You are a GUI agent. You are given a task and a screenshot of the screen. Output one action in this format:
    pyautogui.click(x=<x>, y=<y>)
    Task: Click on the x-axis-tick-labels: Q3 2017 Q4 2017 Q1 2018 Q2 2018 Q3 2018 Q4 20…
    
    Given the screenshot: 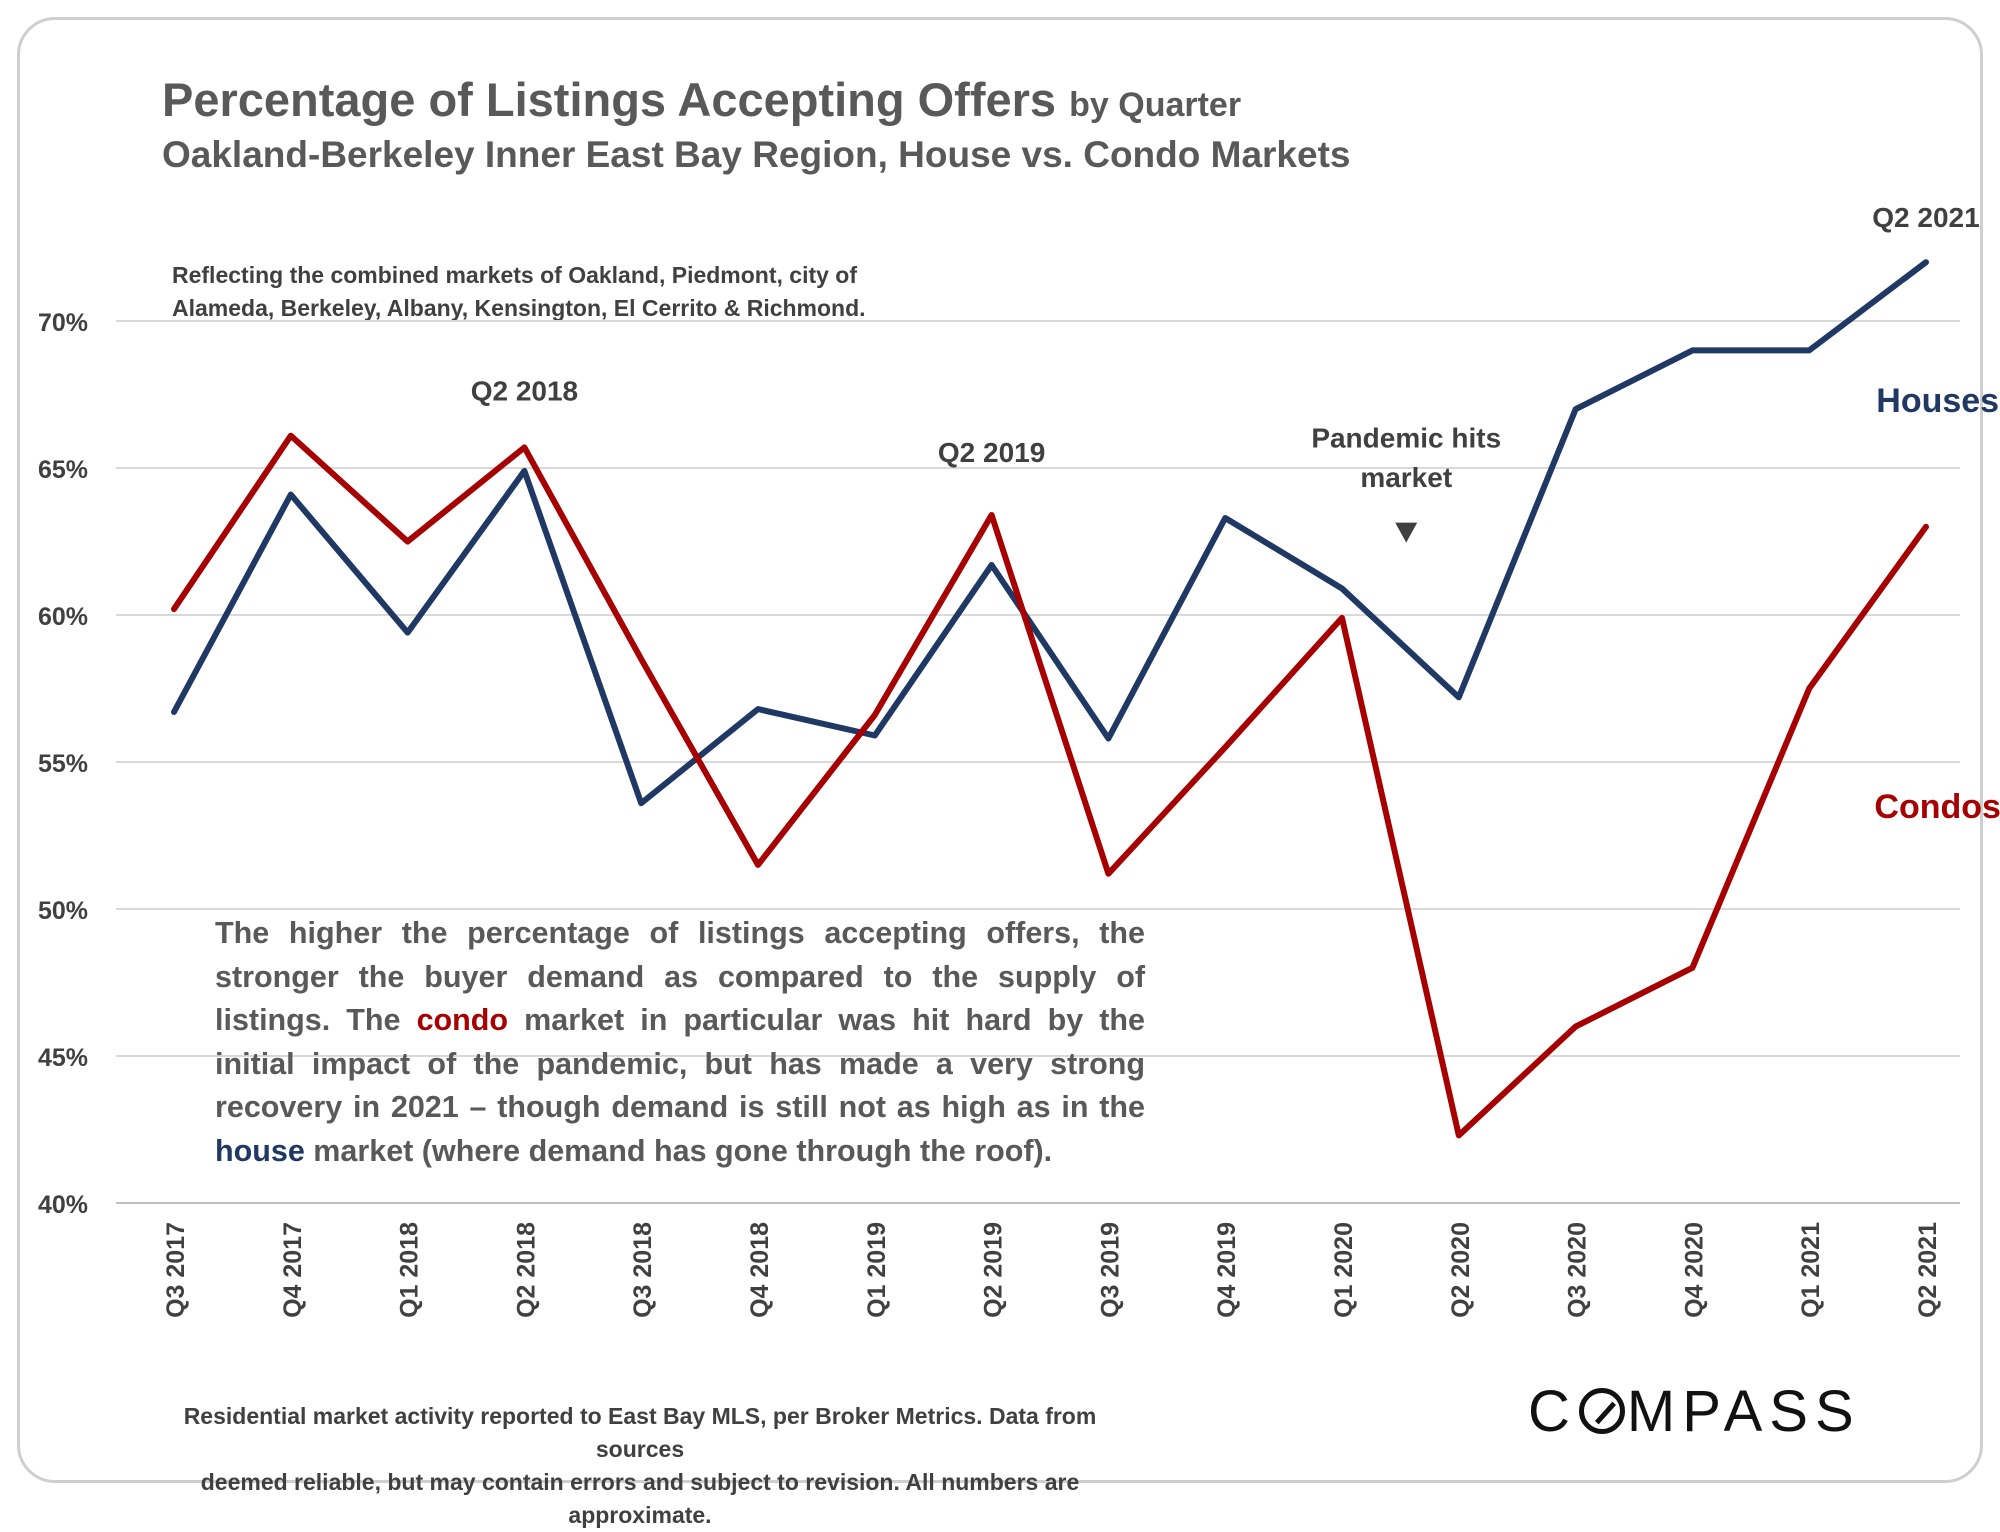 What is the action you would take?
    pyautogui.click(x=1052, y=1270)
    